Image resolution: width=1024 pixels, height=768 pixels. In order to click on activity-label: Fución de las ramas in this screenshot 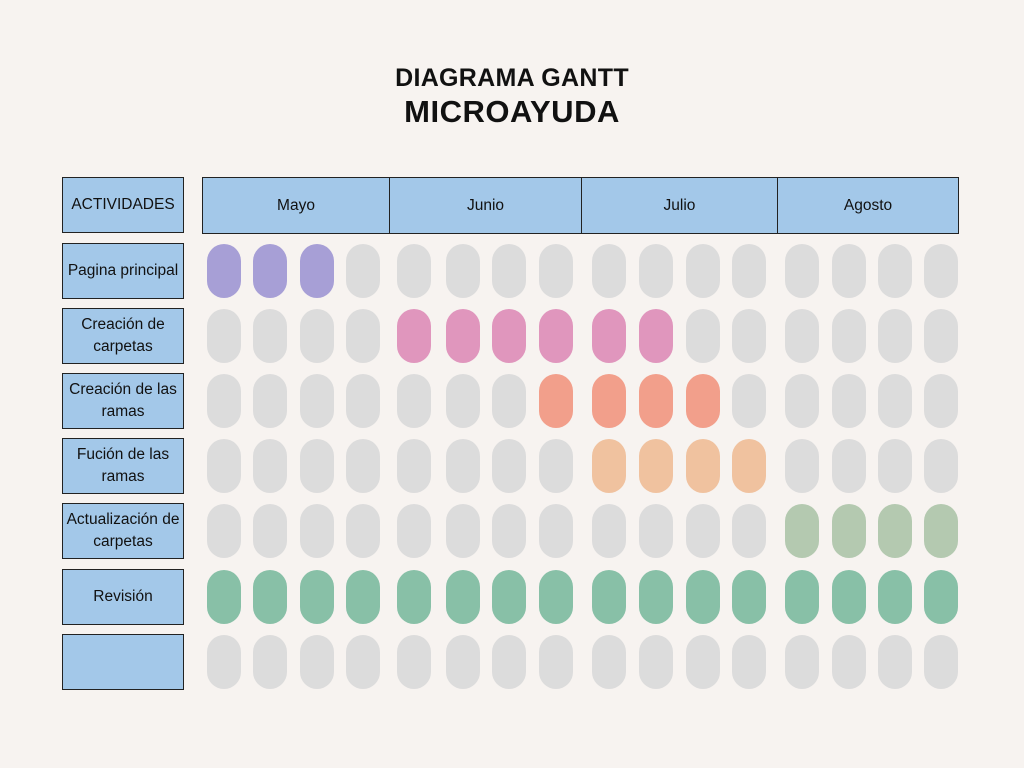, I will do `click(123, 466)`.